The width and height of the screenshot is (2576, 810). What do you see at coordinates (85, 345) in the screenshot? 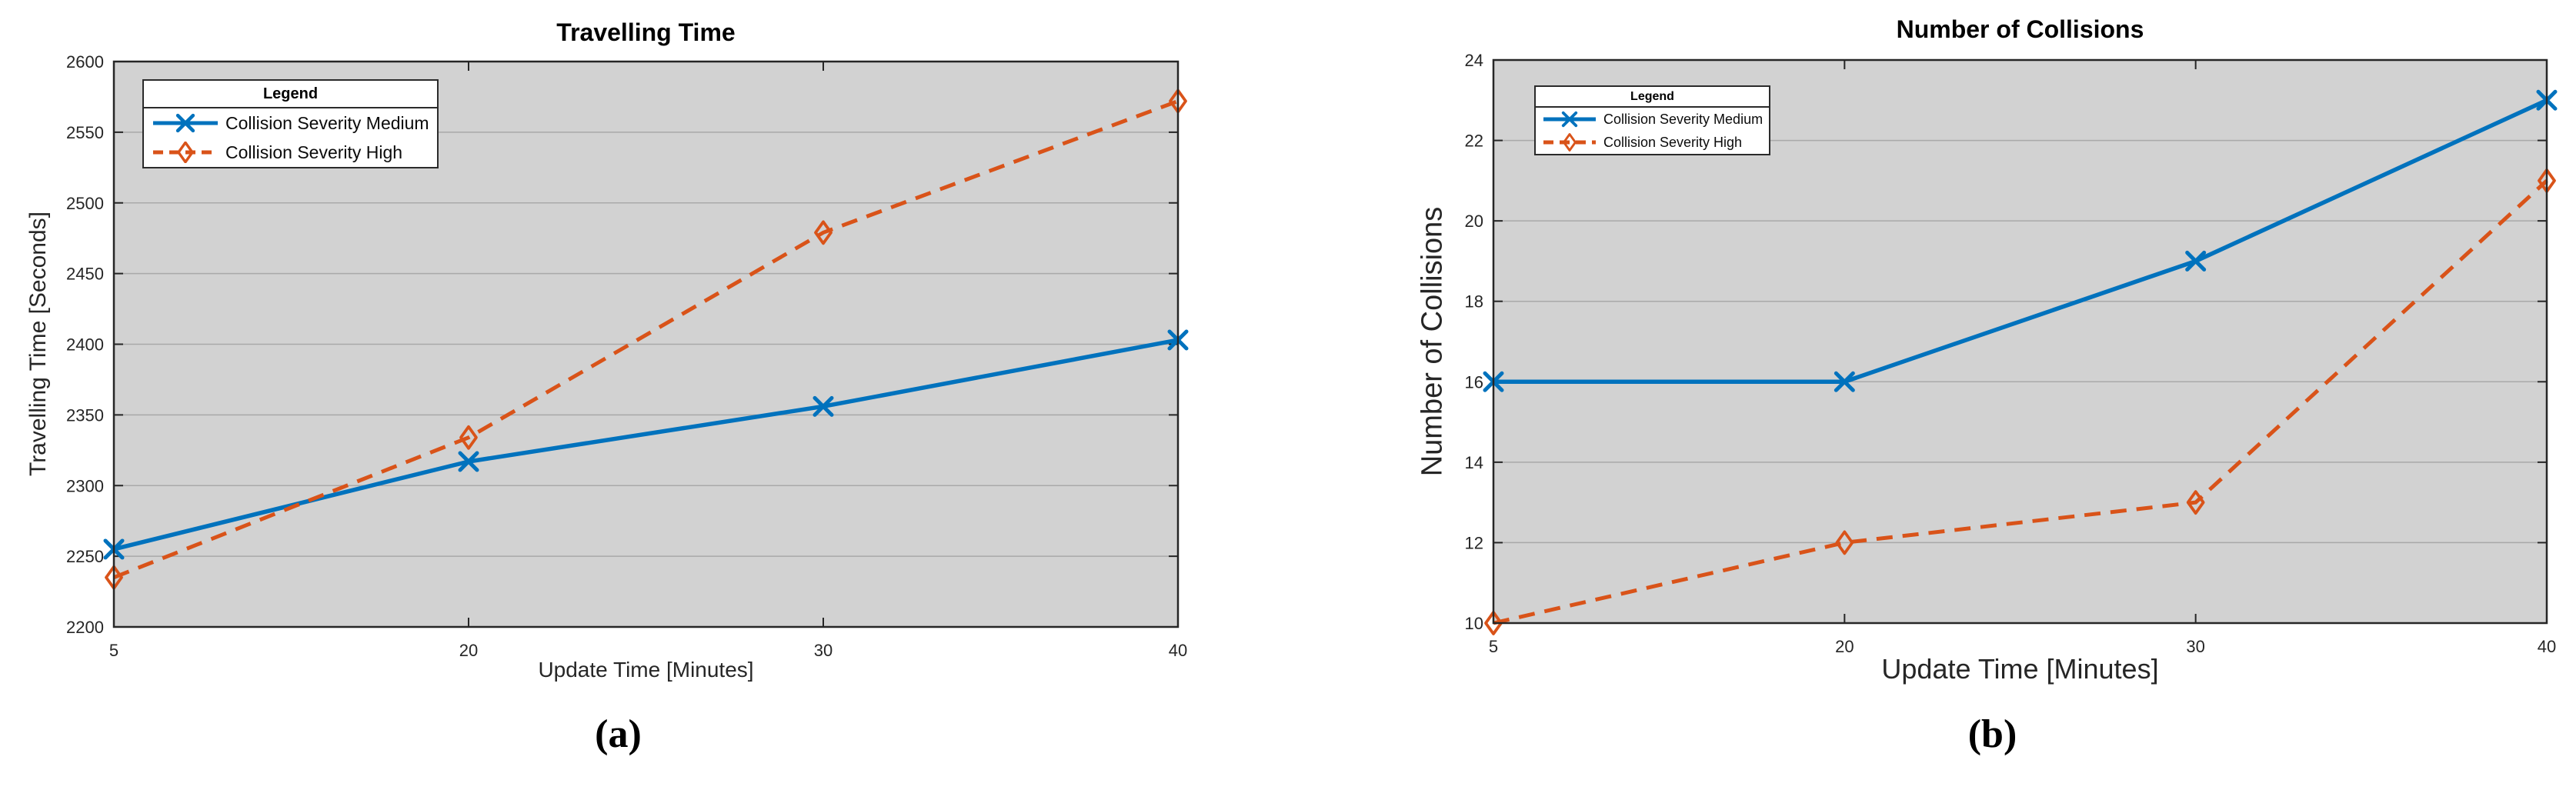
I see `svg-text: 2400` at bounding box center [85, 345].